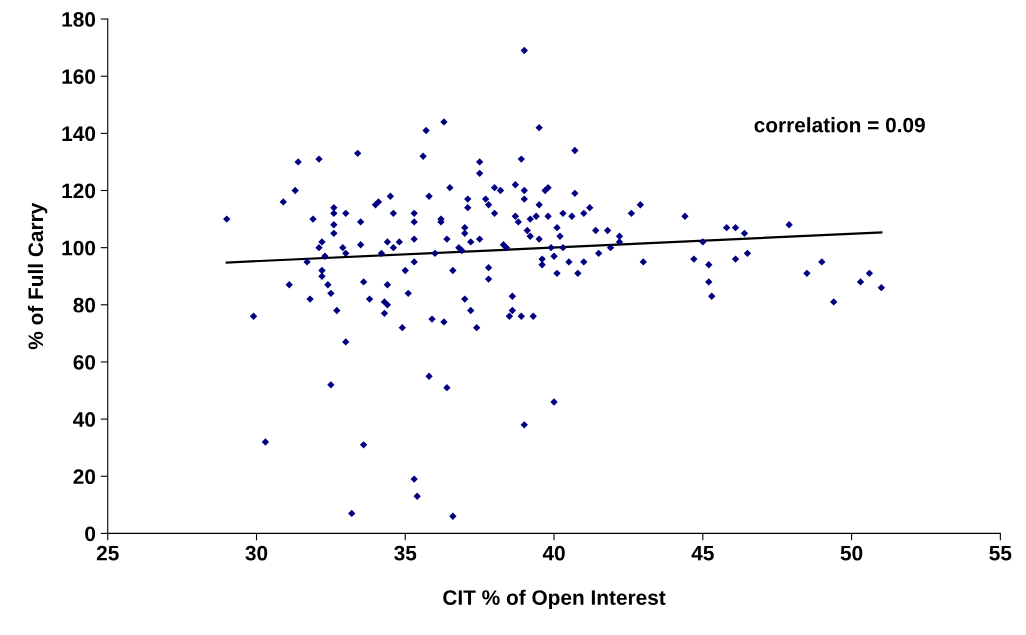 Image resolution: width=1026 pixels, height=635 pixels. Describe the element at coordinates (79, 248) in the screenshot. I see `y-tick-label: 100` at that location.